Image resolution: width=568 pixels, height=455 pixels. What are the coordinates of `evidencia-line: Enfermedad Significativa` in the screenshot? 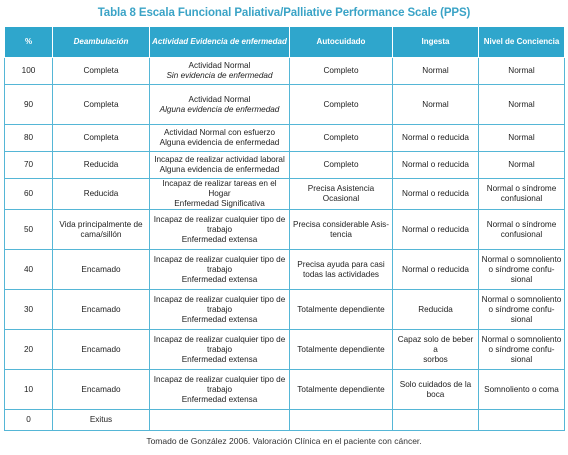 It's located at (219, 203).